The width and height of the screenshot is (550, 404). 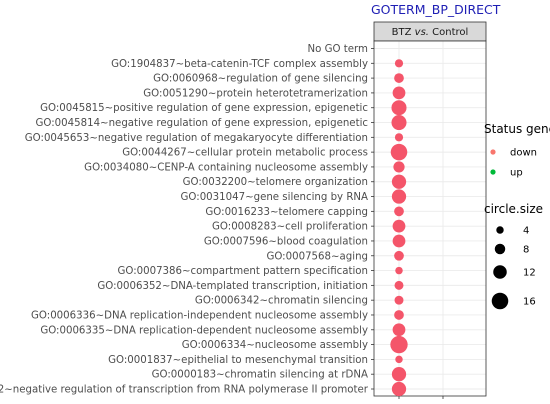 I want to click on y-tick-label: GO:0007568~aging, so click(x=317, y=256).